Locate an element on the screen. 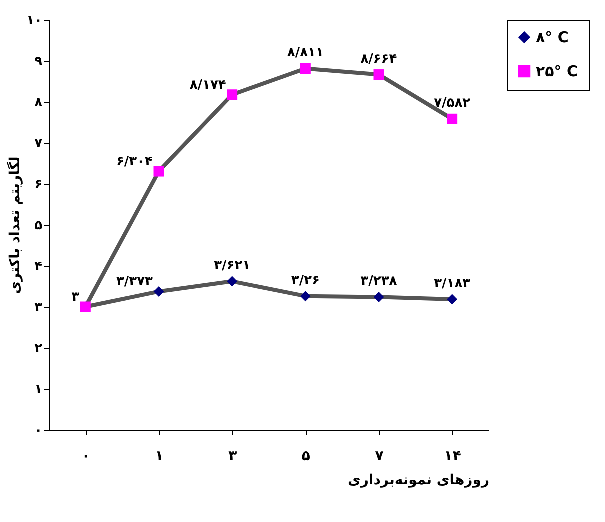  legend-label: ۲۵° C is located at coordinates (557, 71).